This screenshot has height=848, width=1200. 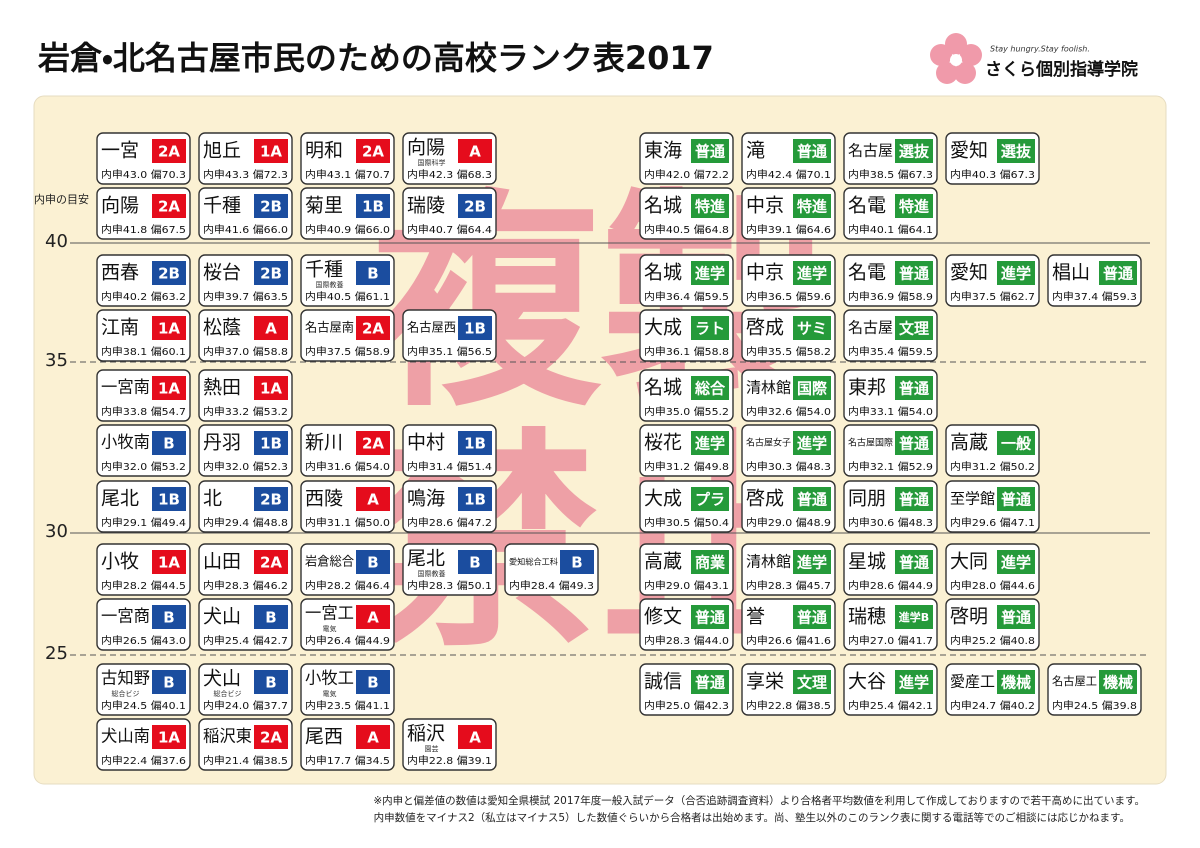 I want to click on axis-label: 内申の目安, so click(x=61, y=199).